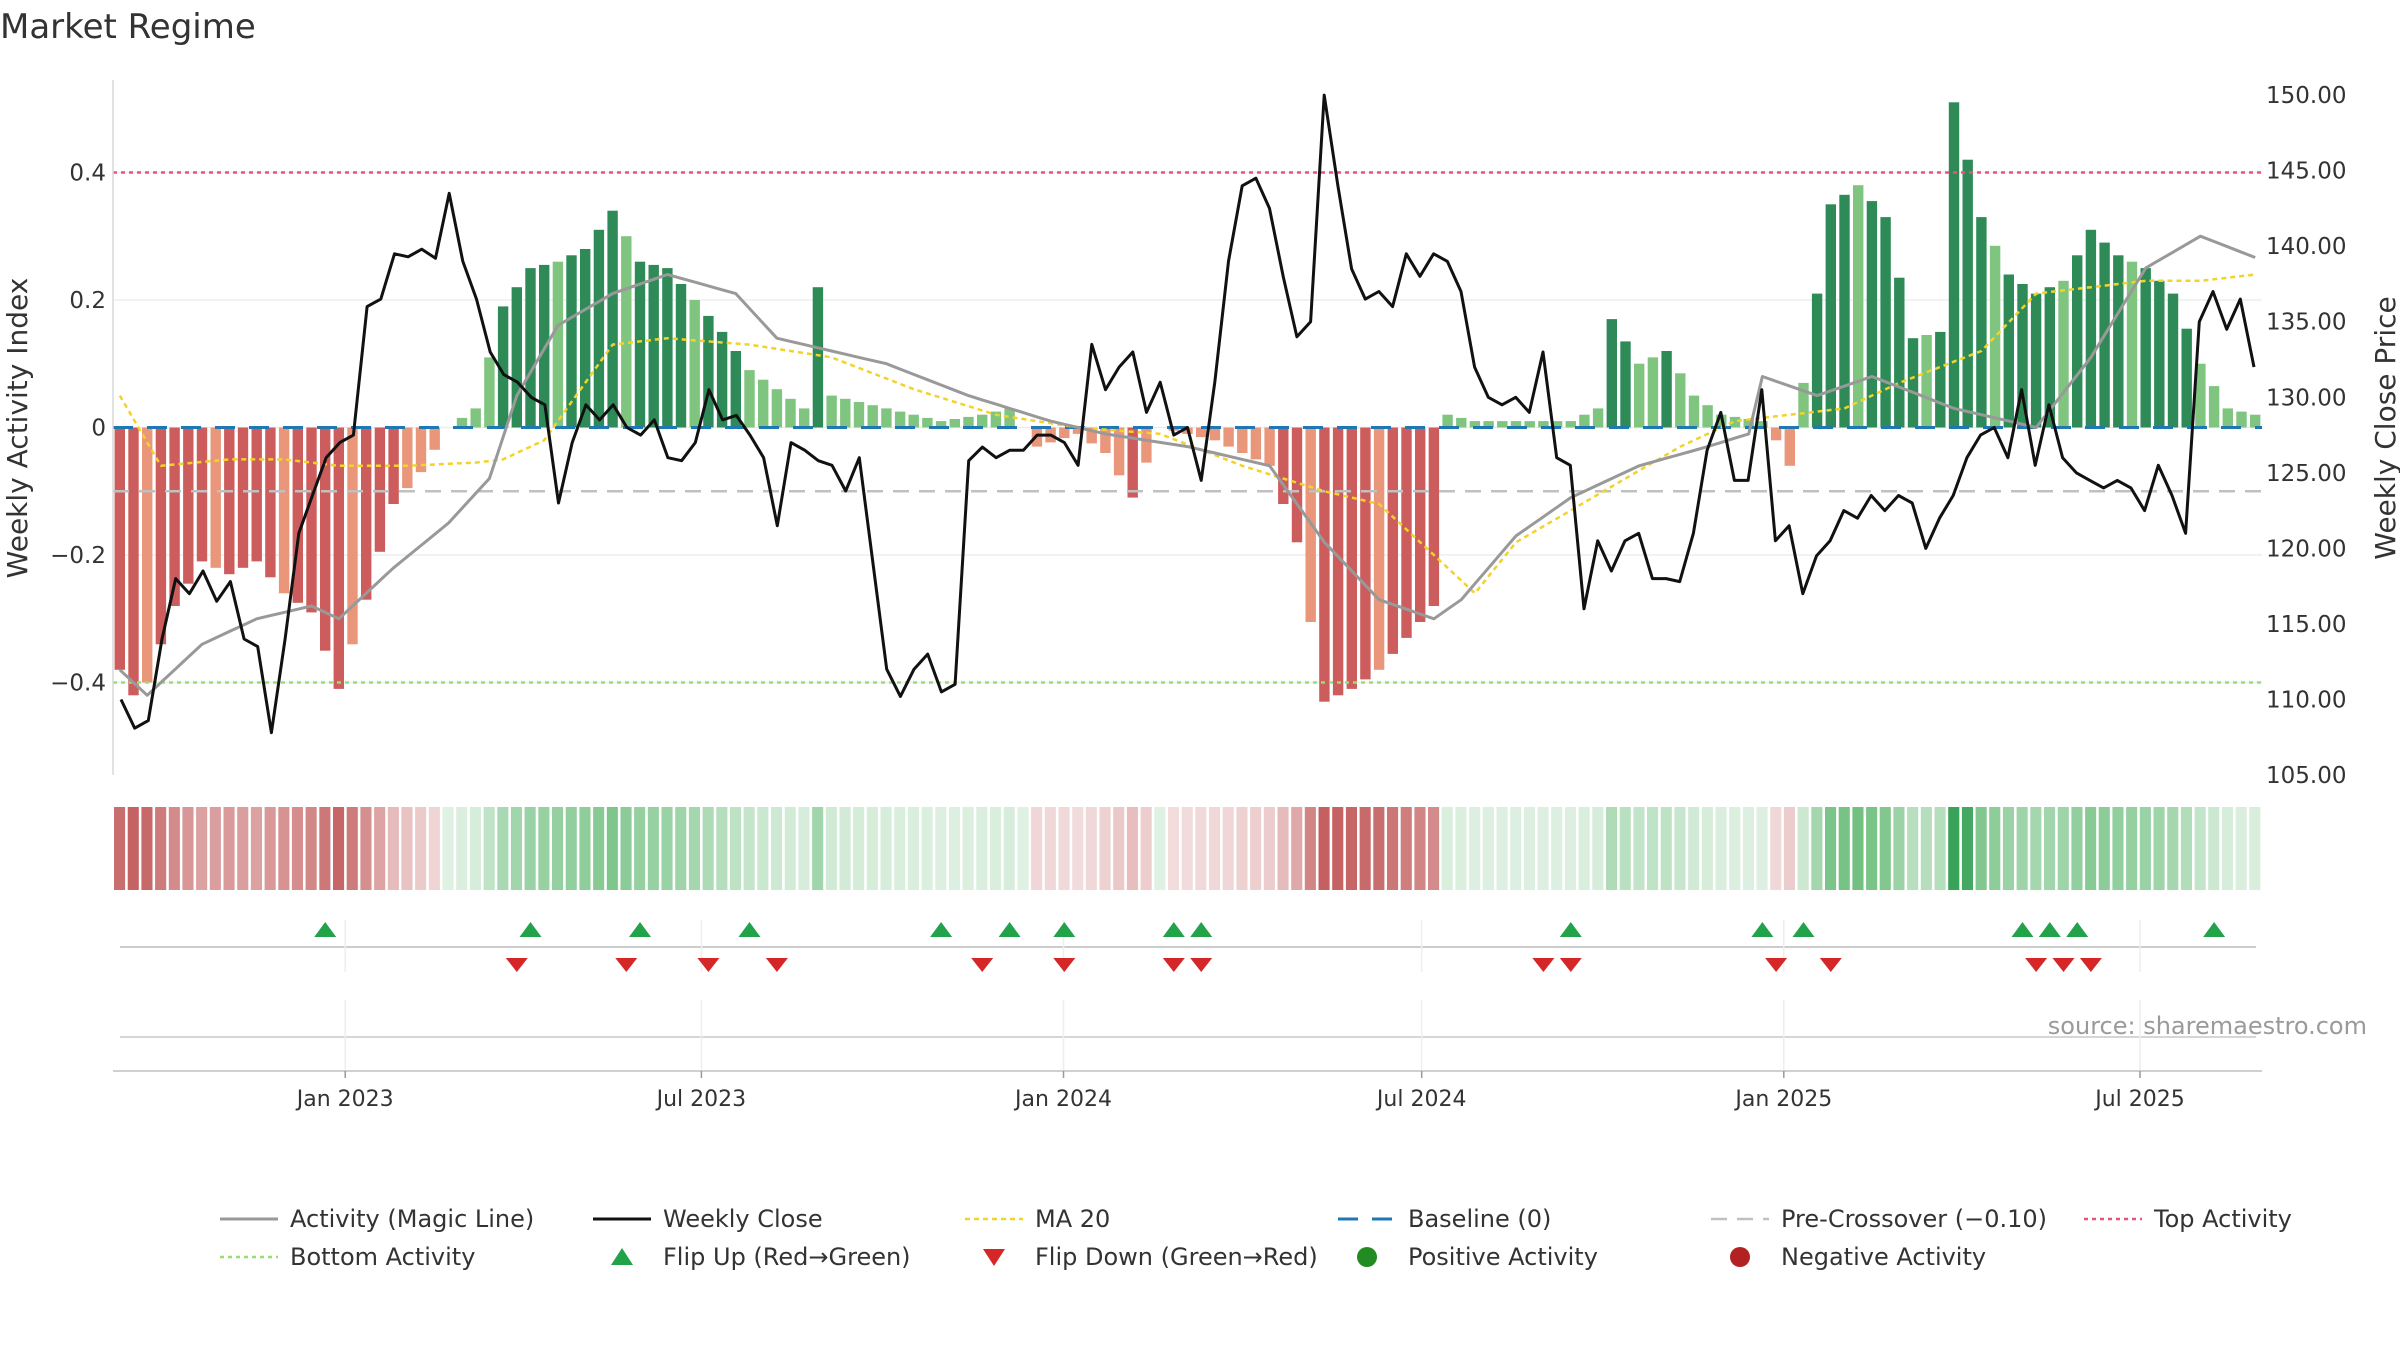 Image resolution: width=2400 pixels, height=1350 pixels. Describe the element at coordinates (1187, 848) in the screenshot. I see `activity-heat-strip` at that location.